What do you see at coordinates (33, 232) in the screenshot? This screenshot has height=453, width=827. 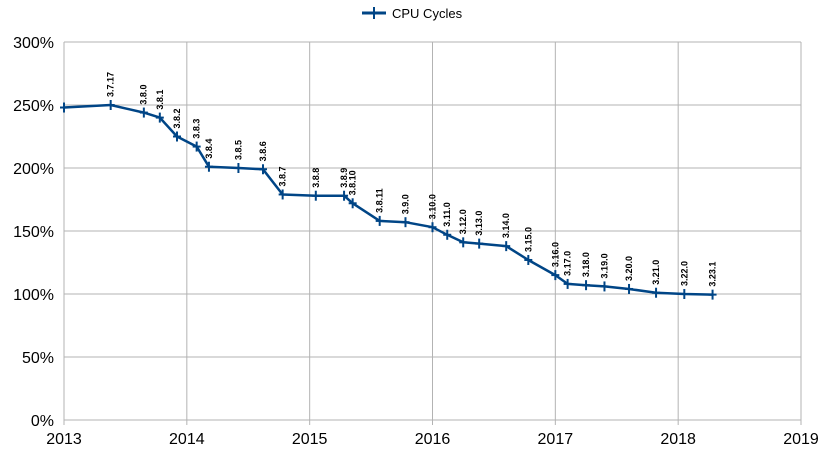 I see `y-tick-label: 150%` at bounding box center [33, 232].